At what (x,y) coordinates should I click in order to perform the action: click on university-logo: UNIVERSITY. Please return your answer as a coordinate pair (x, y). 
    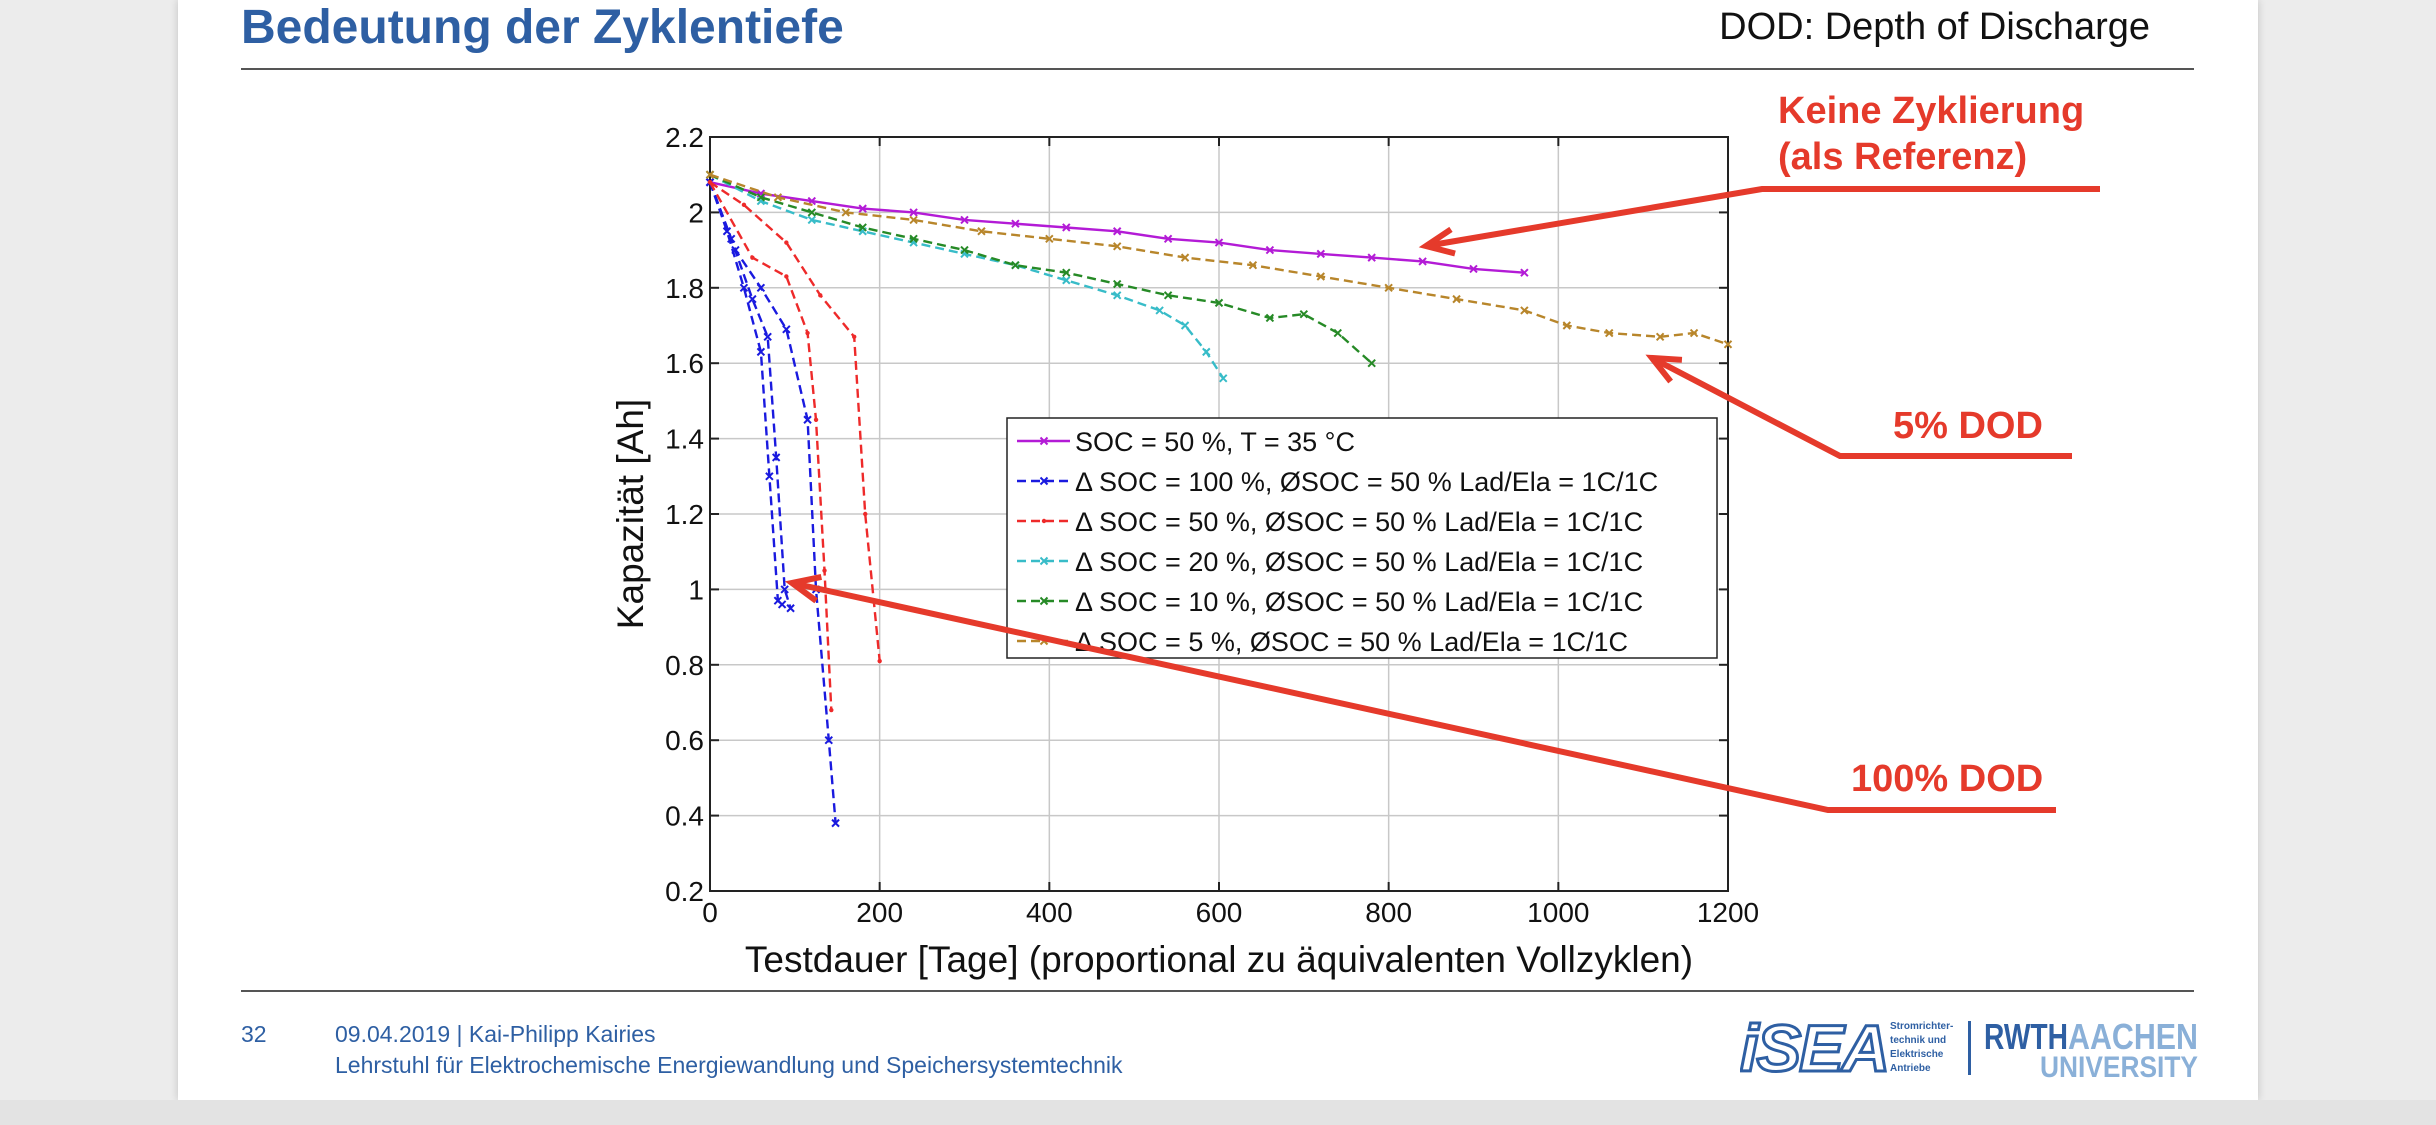
    Looking at the image, I should click on (2119, 1066).